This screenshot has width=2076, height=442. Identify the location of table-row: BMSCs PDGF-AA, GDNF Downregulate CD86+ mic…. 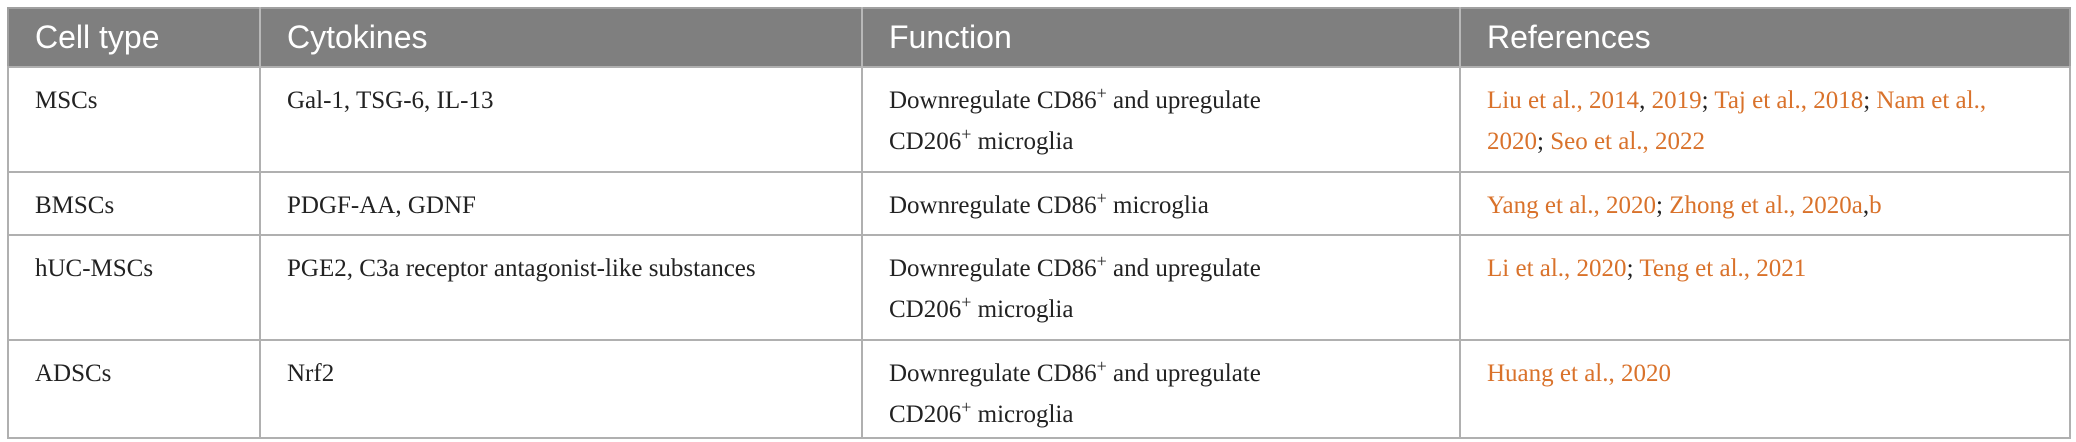
(1039, 203).